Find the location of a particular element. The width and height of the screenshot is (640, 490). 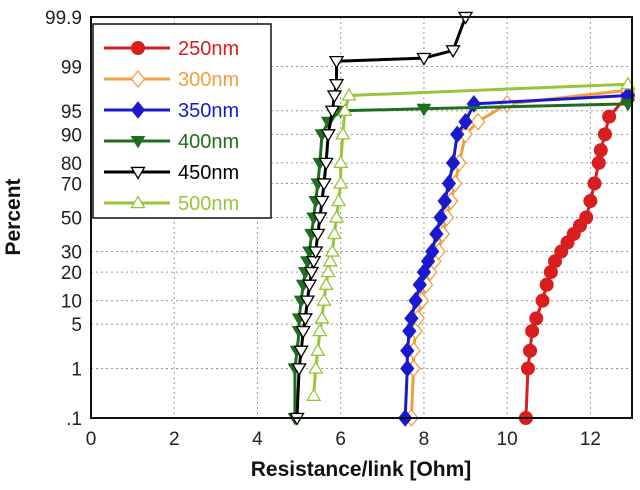

legend-label: 450nm is located at coordinates (208, 173).